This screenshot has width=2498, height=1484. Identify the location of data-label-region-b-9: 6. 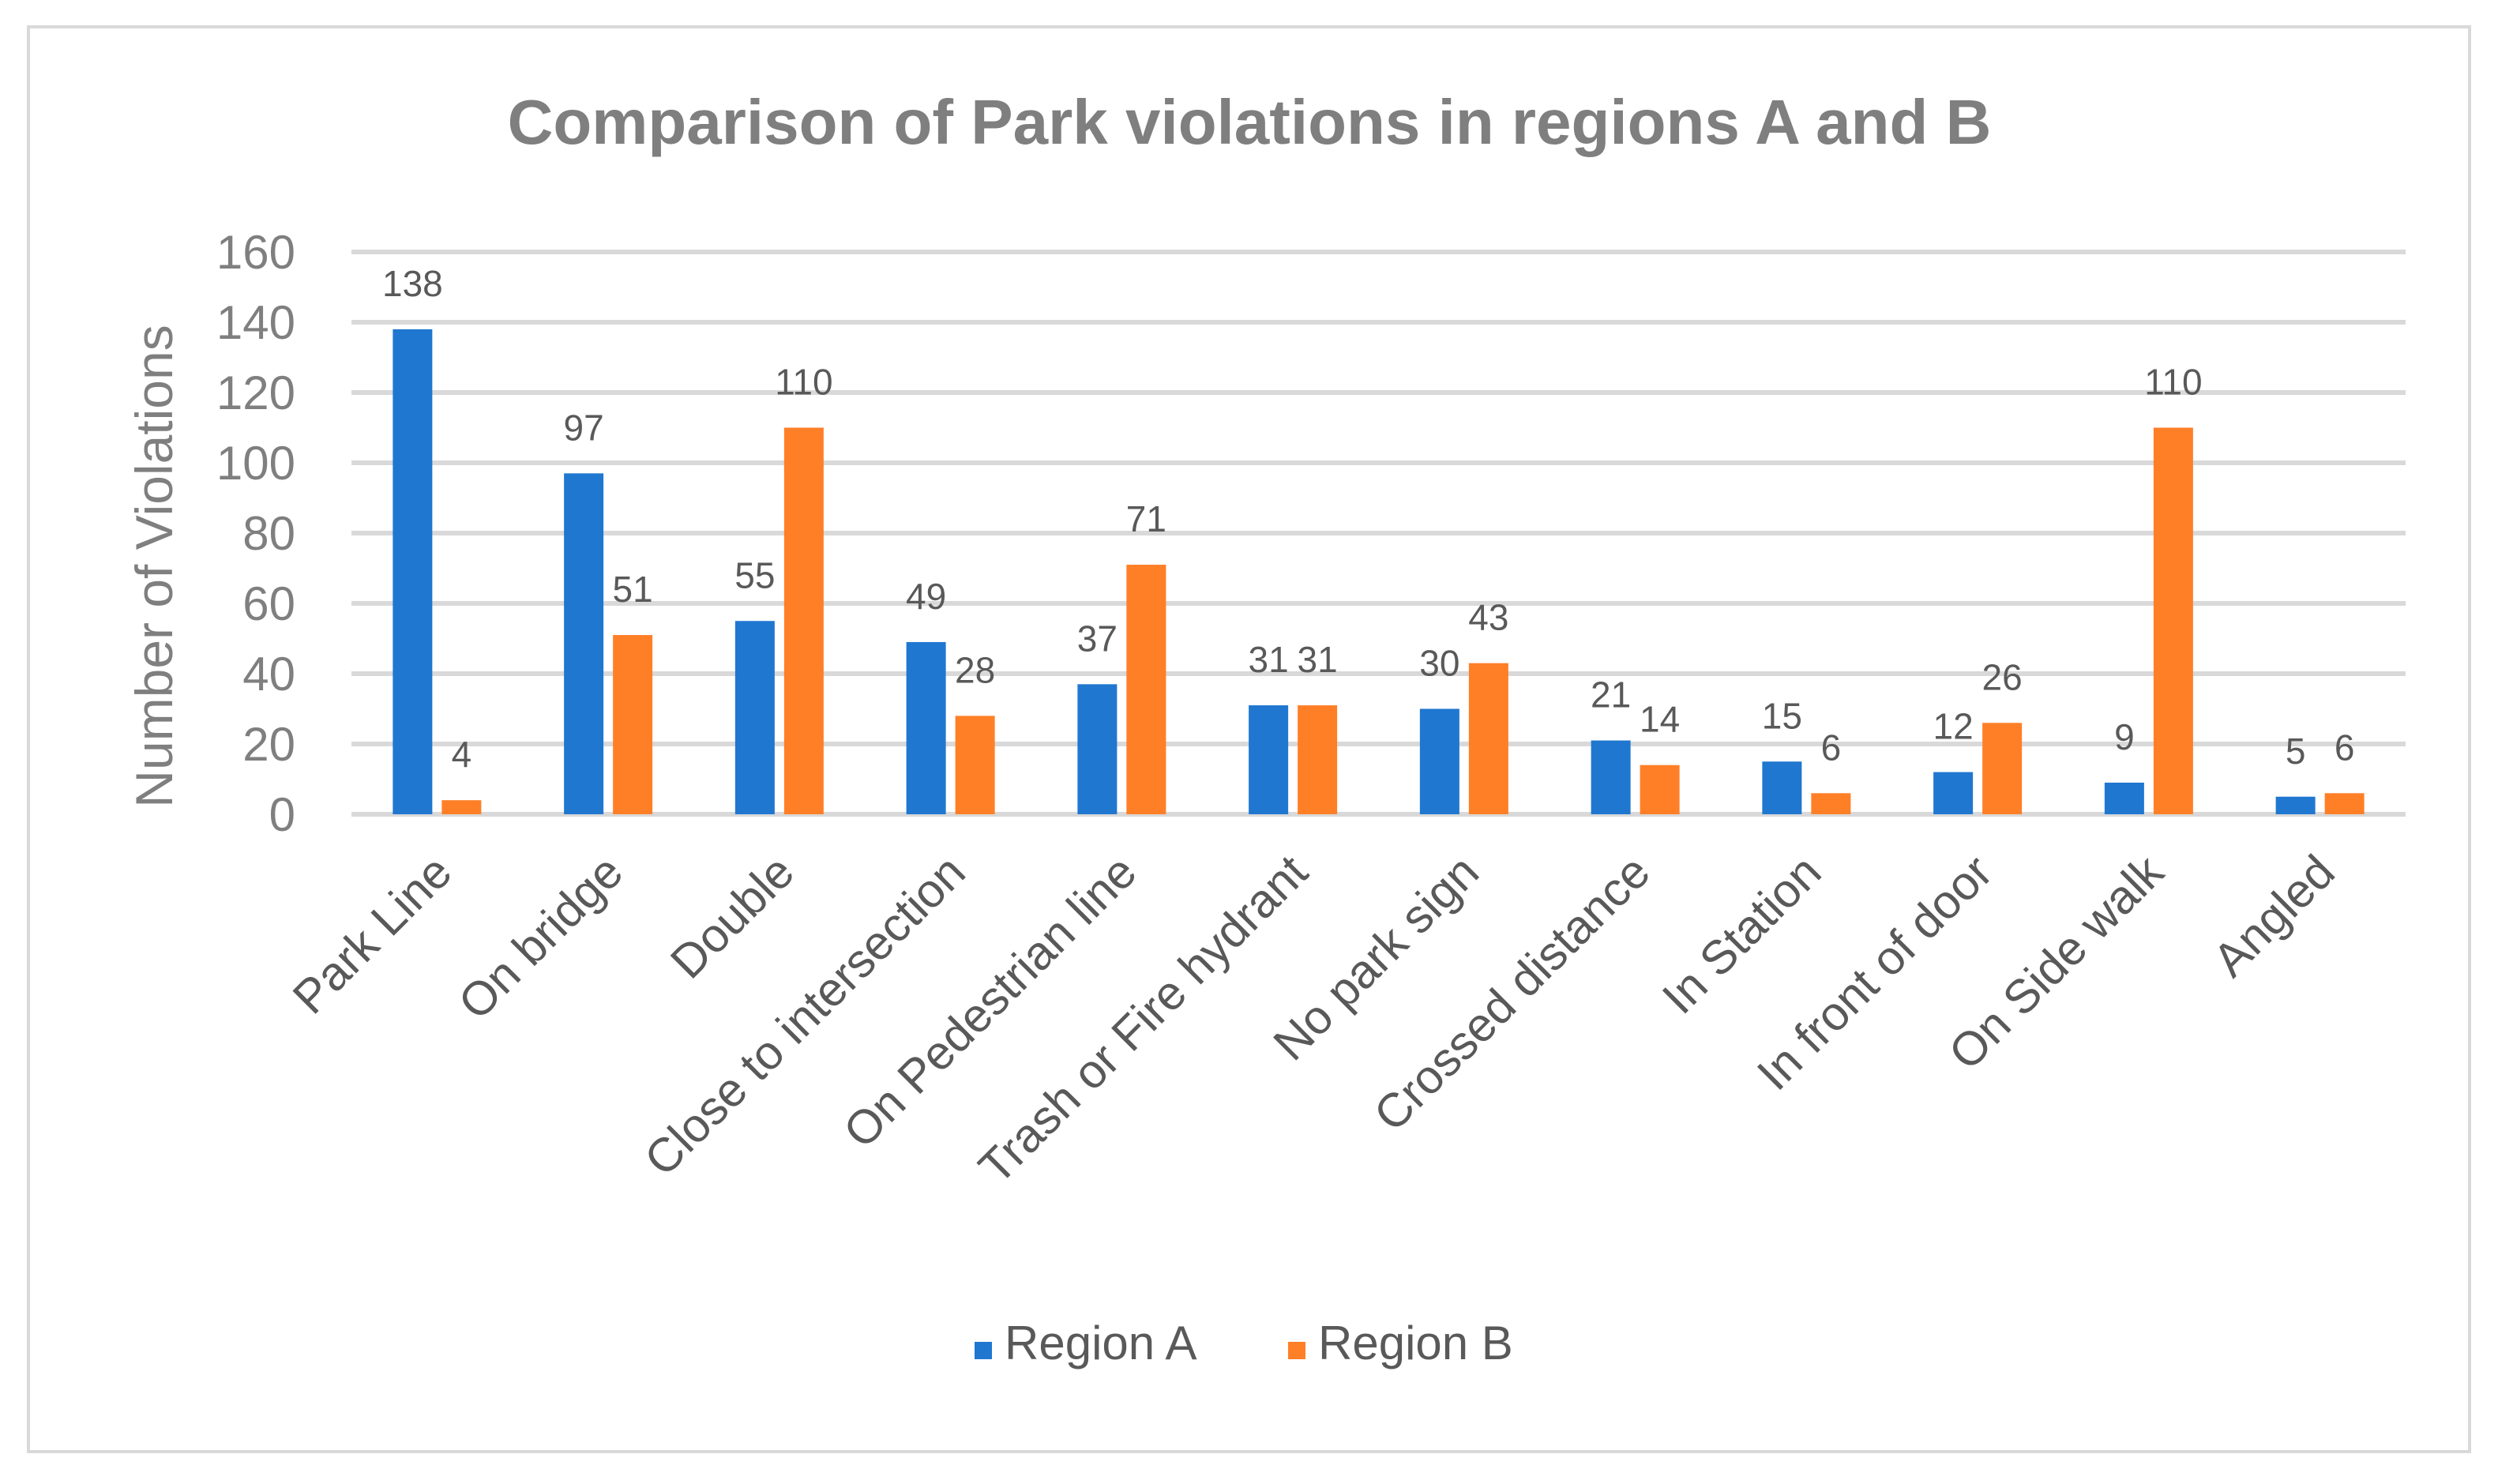
(1831, 747).